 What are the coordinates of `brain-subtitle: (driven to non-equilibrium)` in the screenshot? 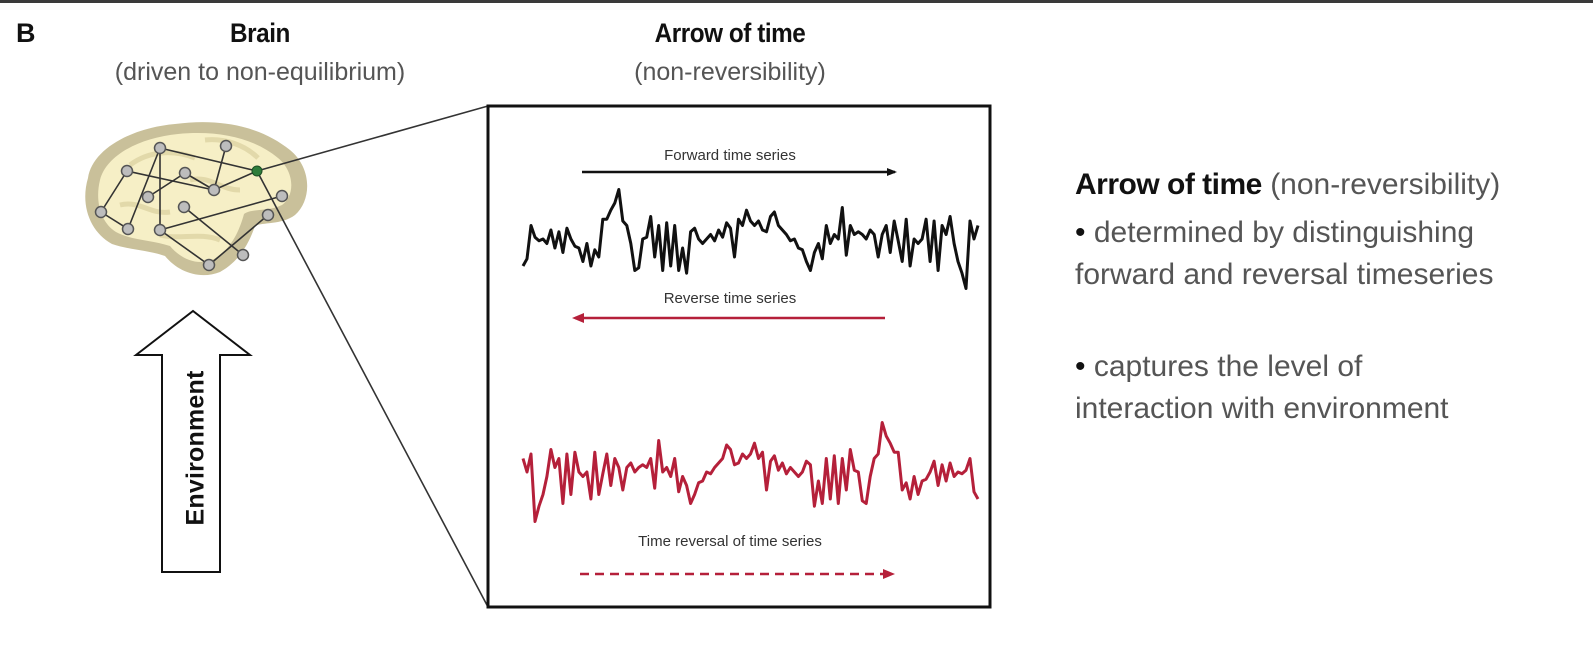 It's located at (260, 72).